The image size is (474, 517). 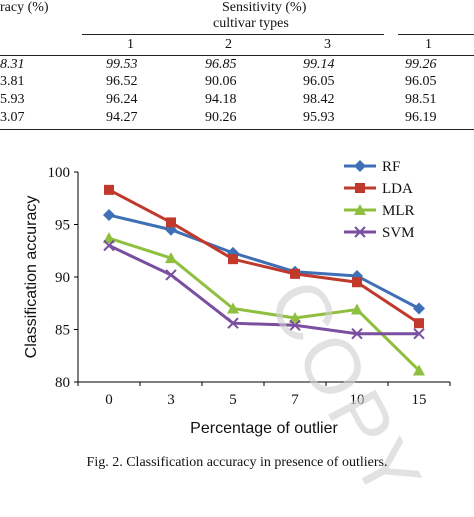 What do you see at coordinates (421, 64) in the screenshot?
I see `sensitivity-cell: 99.26` at bounding box center [421, 64].